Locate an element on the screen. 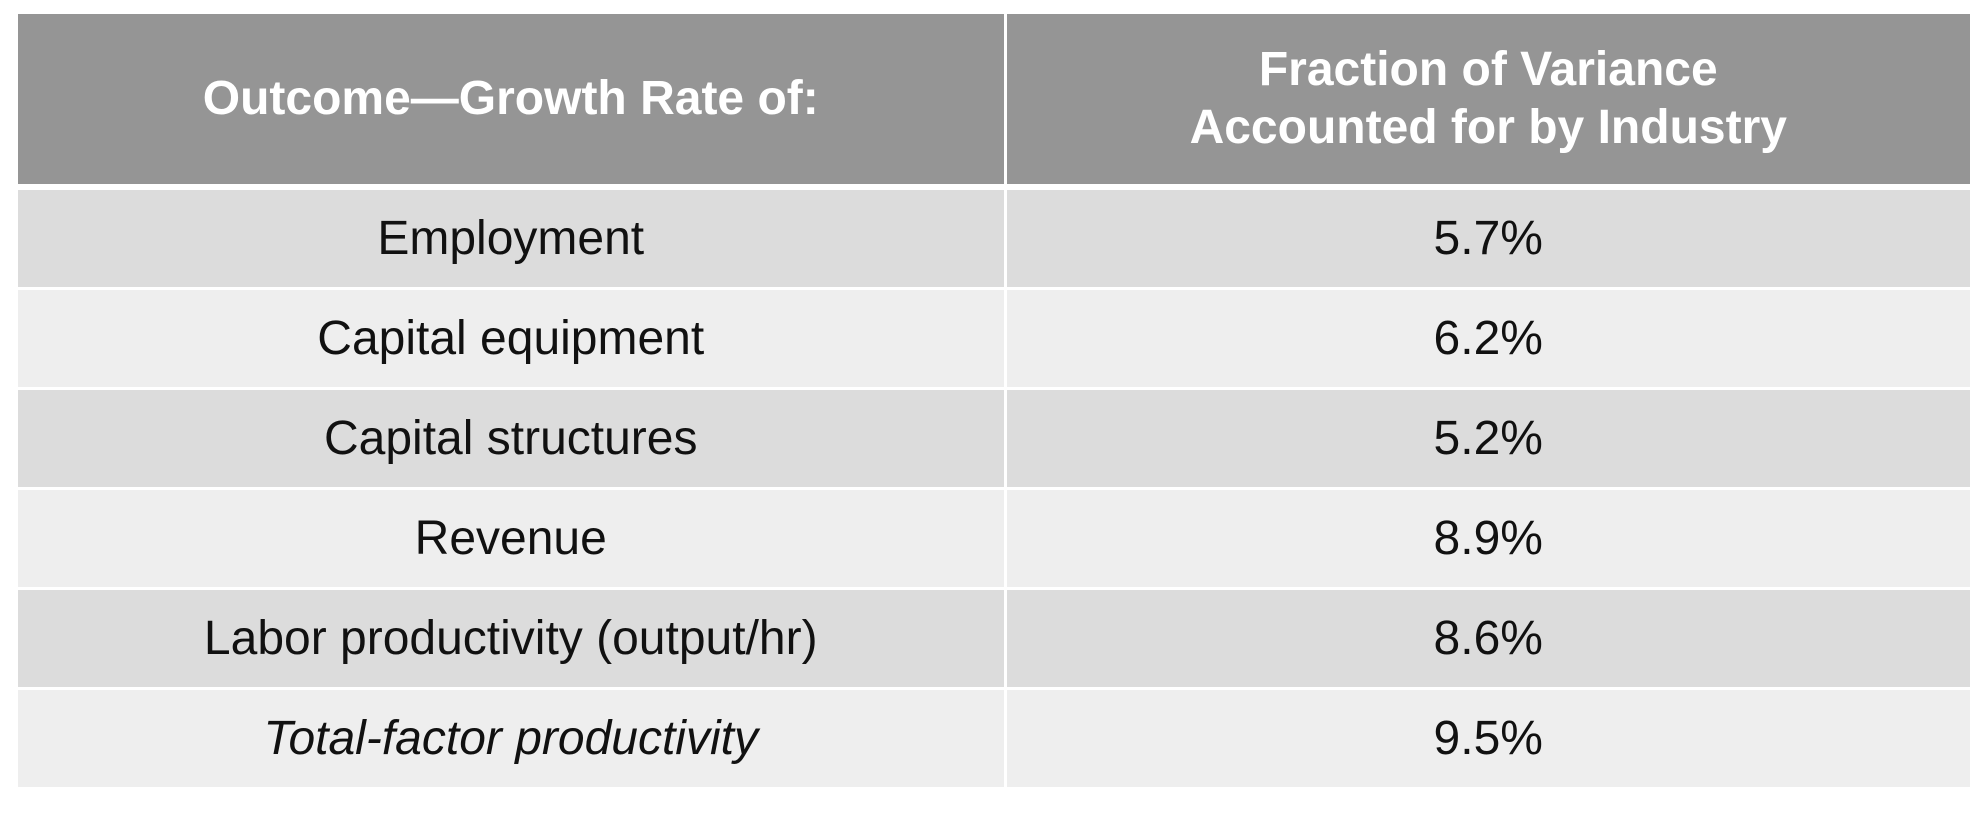 The height and width of the screenshot is (820, 1980). value-cell: 9.5% is located at coordinates (1487, 739).